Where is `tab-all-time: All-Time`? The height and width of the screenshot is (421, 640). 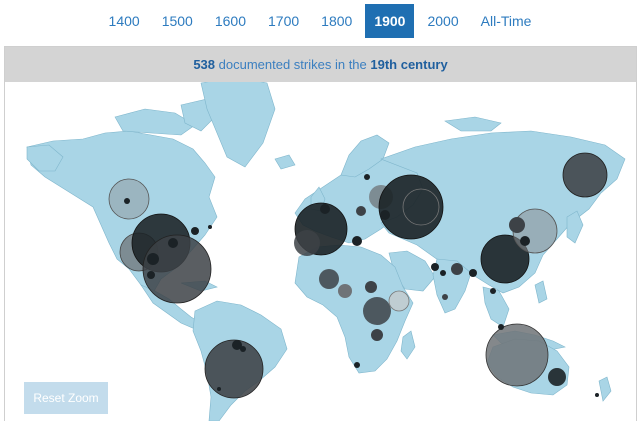 tab-all-time: All-Time is located at coordinates (506, 21).